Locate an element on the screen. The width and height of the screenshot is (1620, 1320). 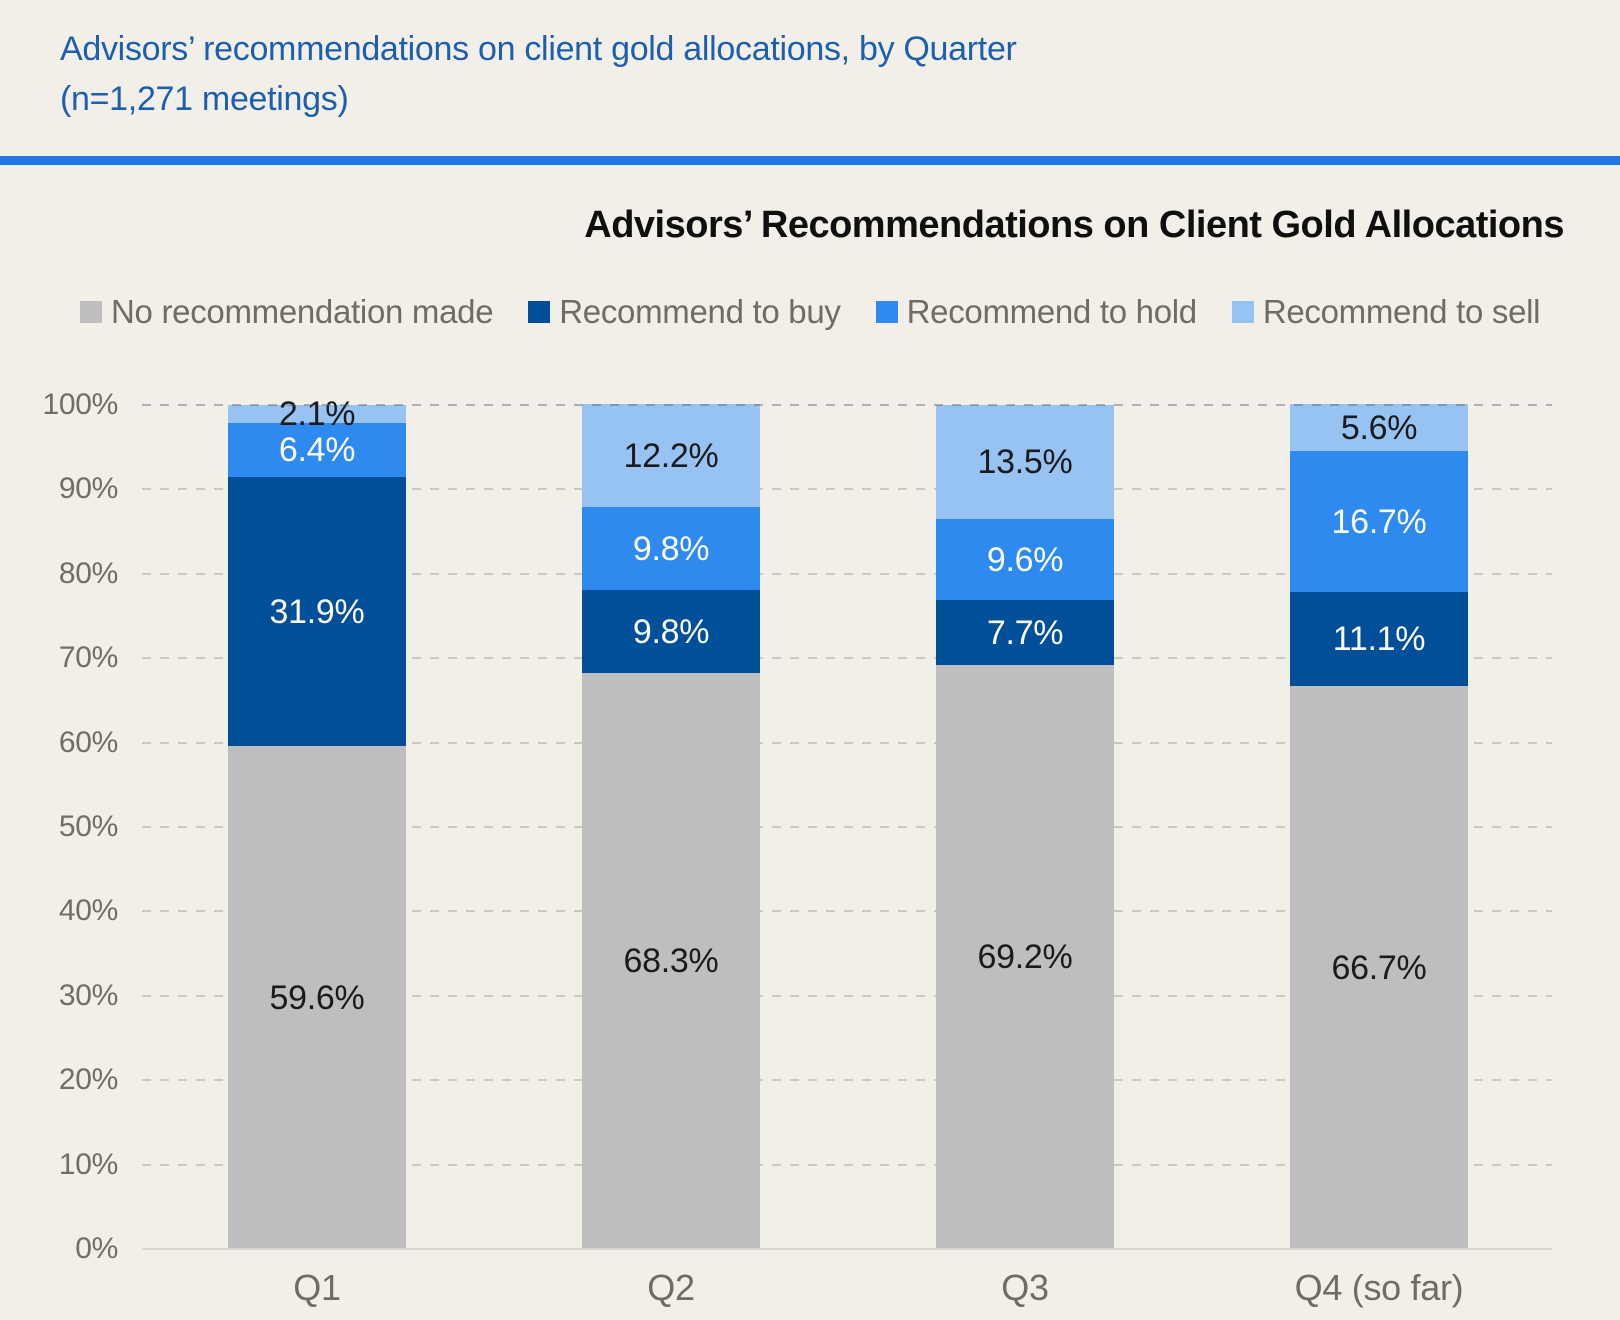
bar-segment: 68.3% is located at coordinates (671, 961).